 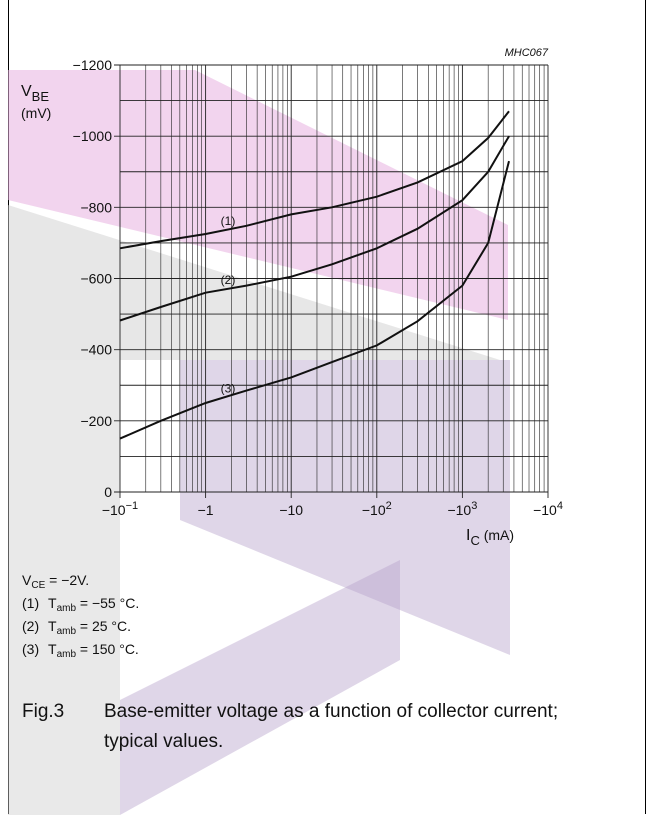 I want to click on note-vce: VCE = −2V., so click(x=56, y=581).